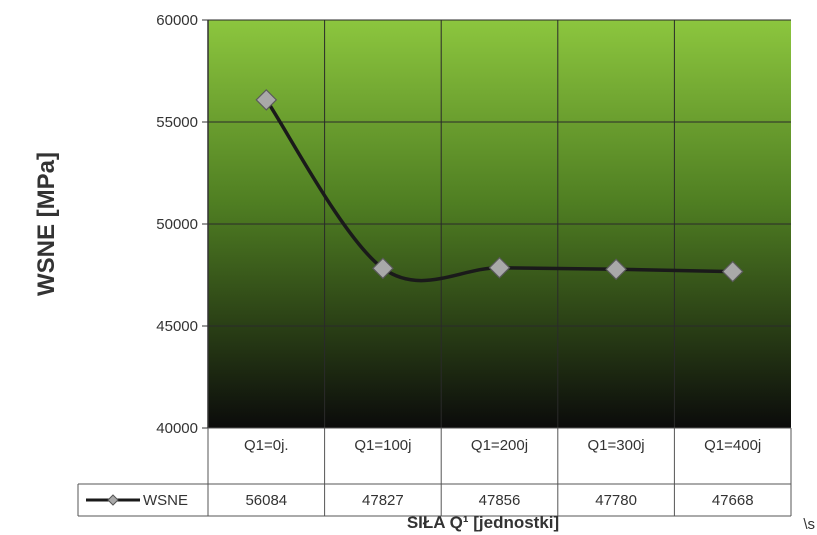  I want to click on y-tick-label: 60000, so click(177, 20).